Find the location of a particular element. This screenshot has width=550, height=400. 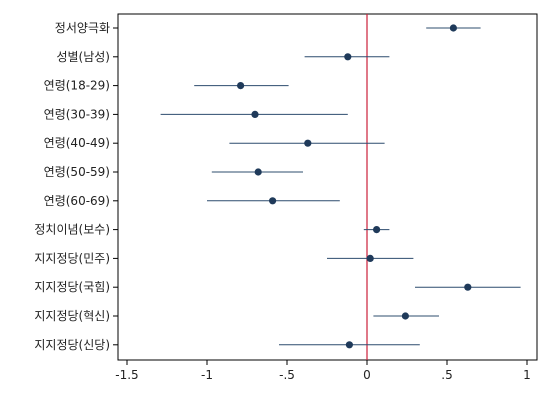

x-tick-label-4: 0 is located at coordinates (367, 375).